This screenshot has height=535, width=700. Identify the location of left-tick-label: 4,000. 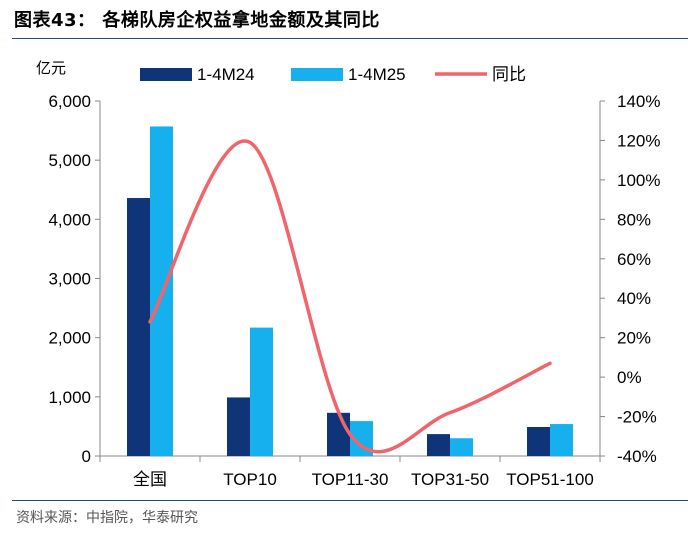
(69, 219).